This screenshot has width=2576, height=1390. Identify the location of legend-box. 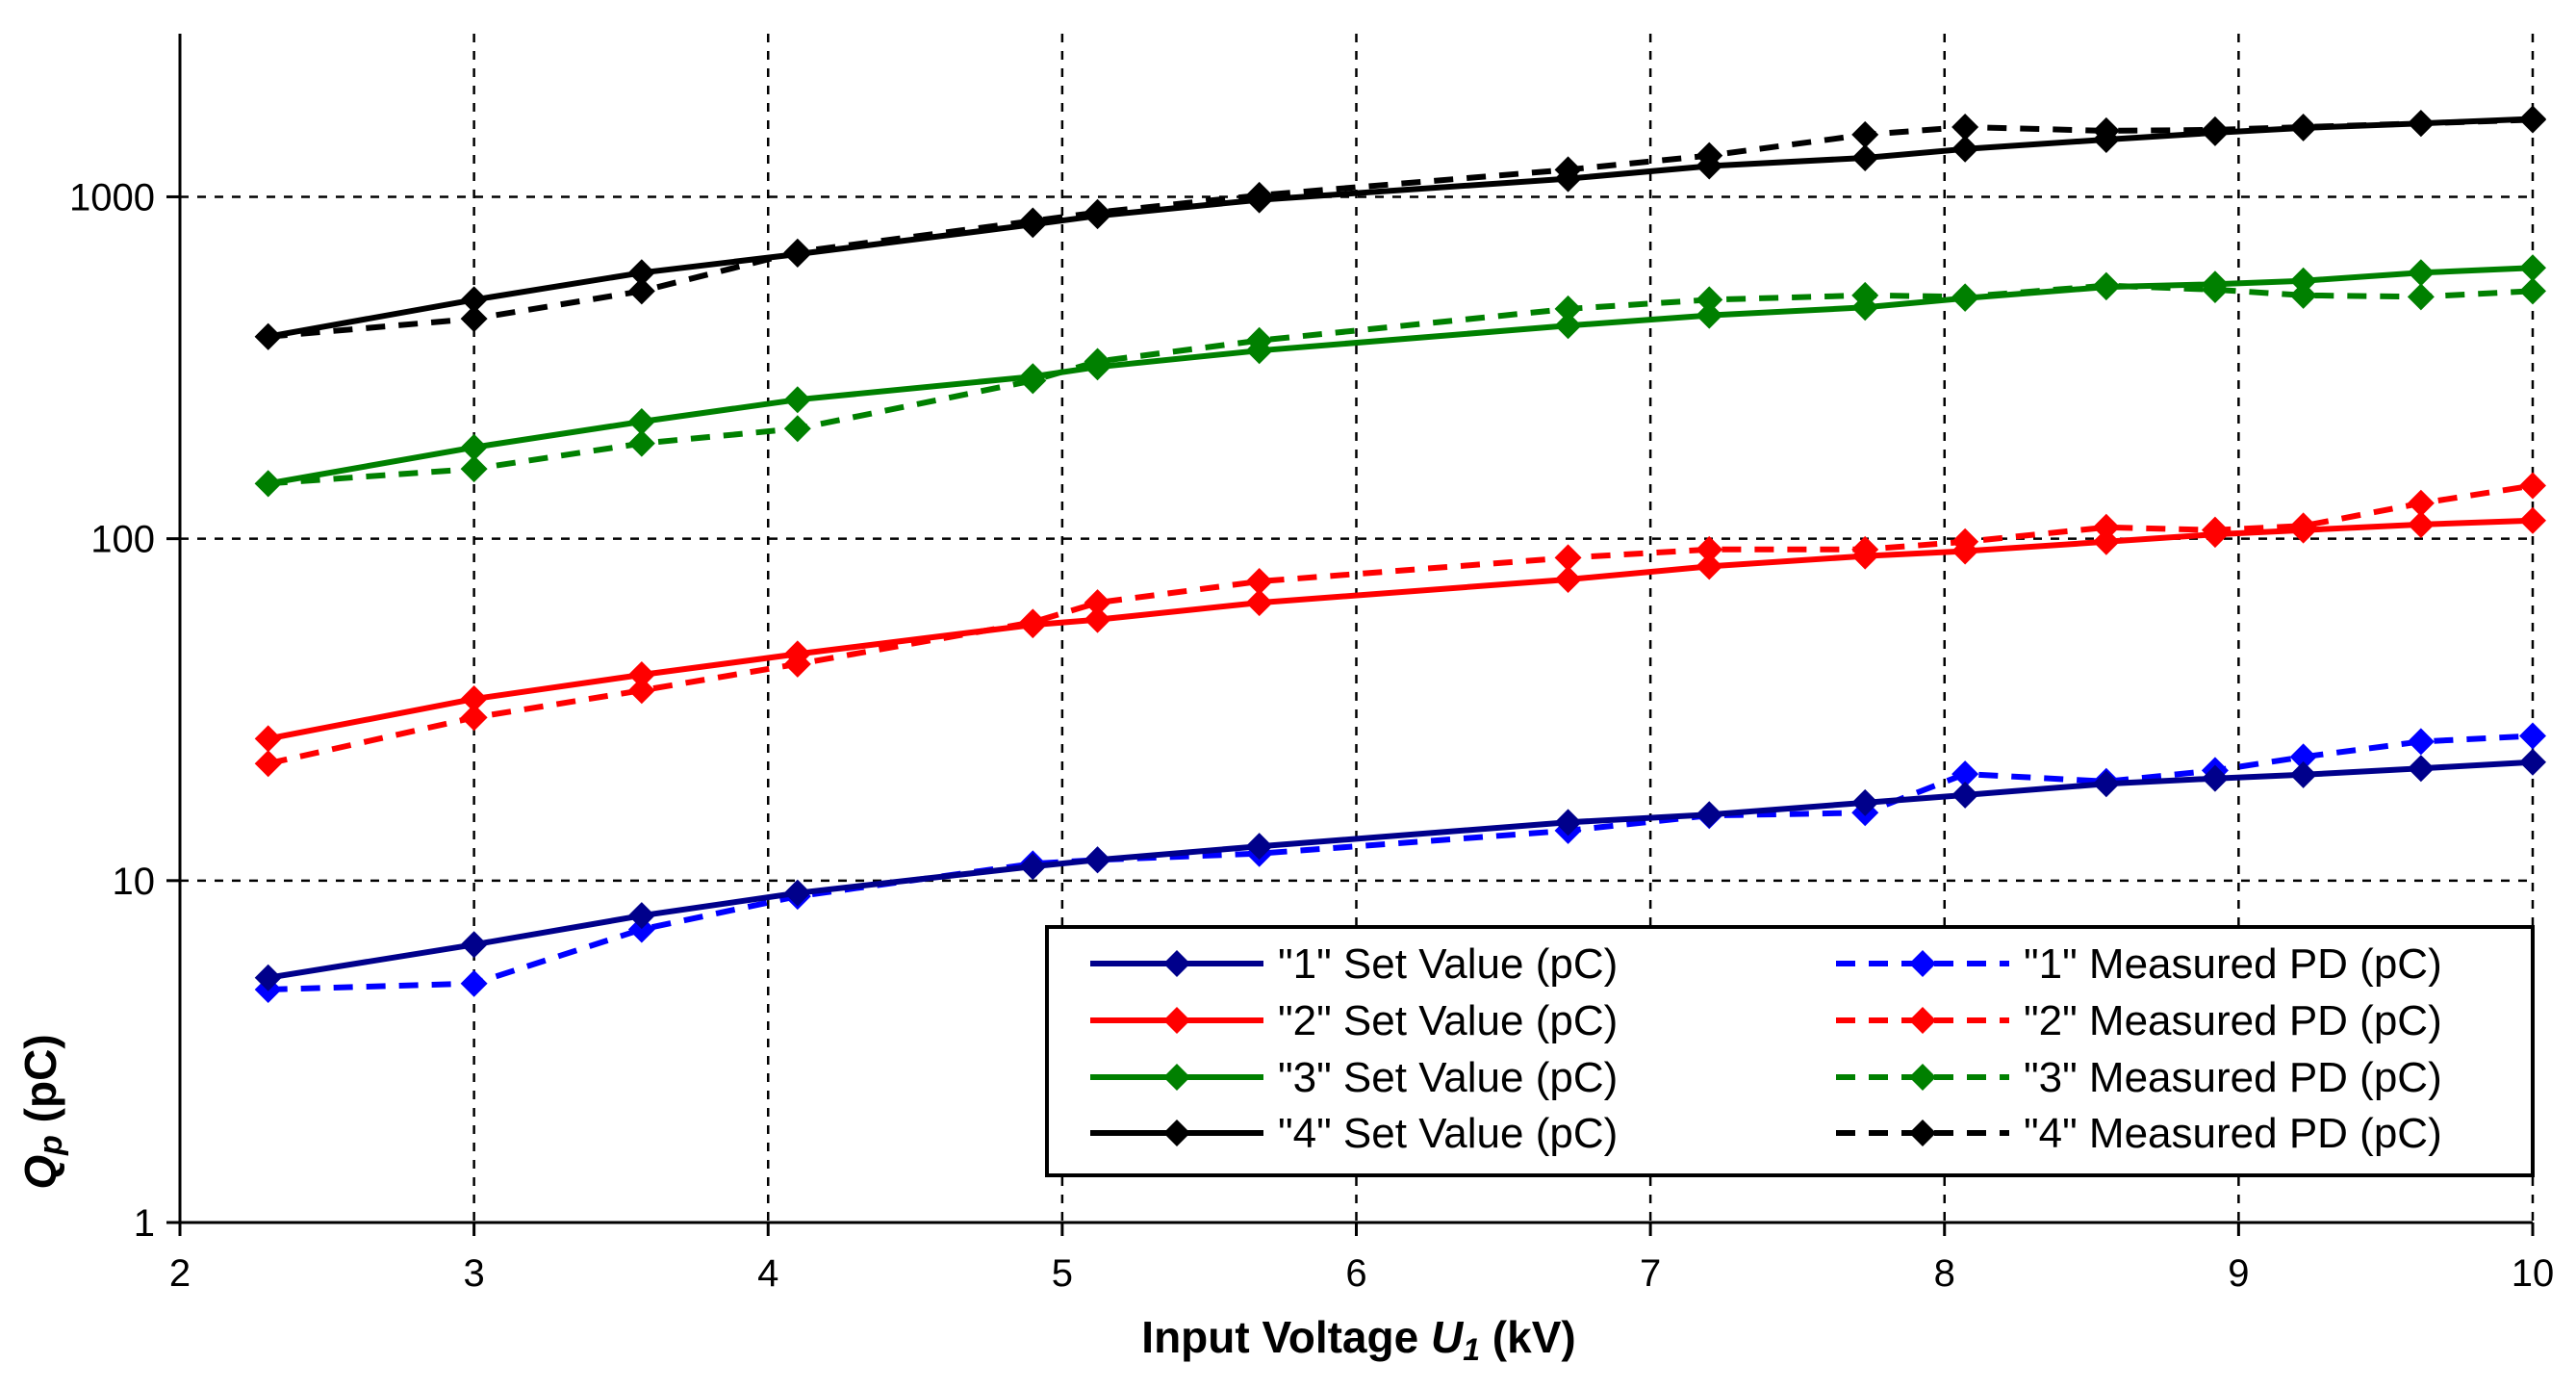
(1790, 1051).